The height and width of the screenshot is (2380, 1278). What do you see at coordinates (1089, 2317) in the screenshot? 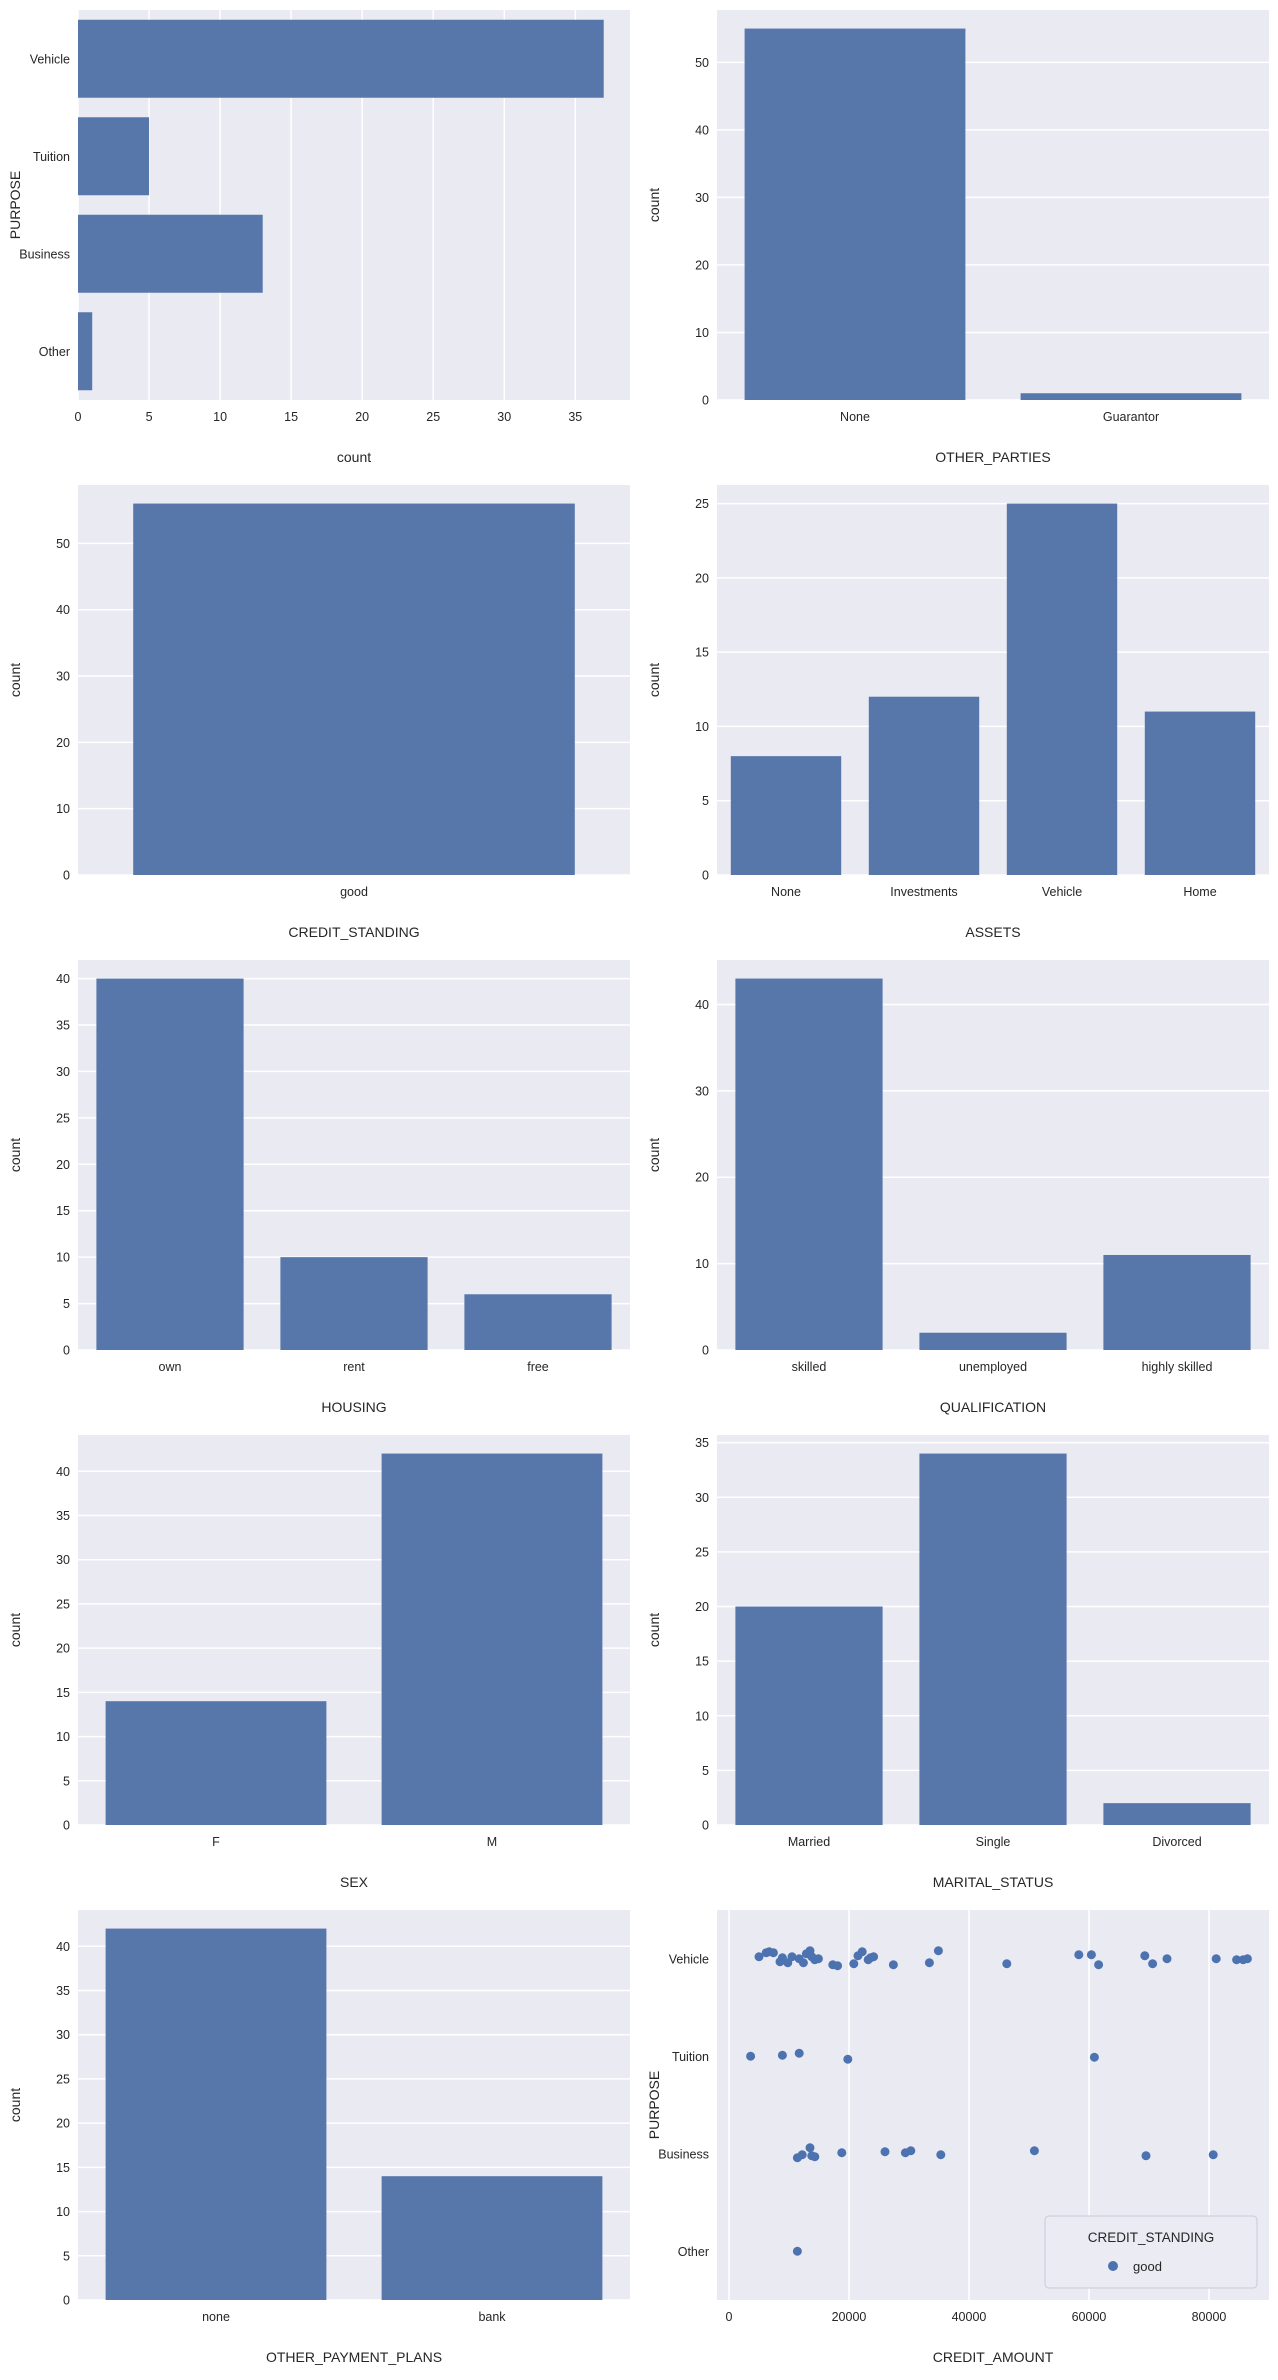
I see `x-tick-60000: 60000` at bounding box center [1089, 2317].